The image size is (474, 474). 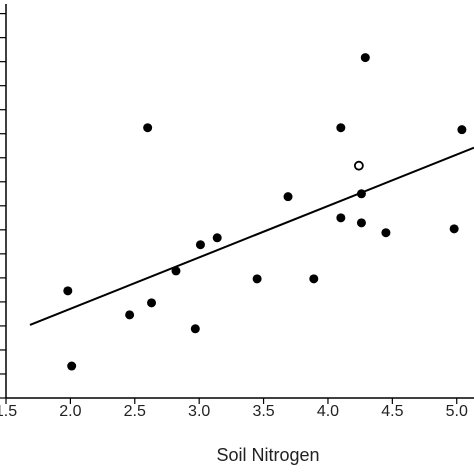 What do you see at coordinates (358, 165) in the screenshot?
I see `open-point` at bounding box center [358, 165].